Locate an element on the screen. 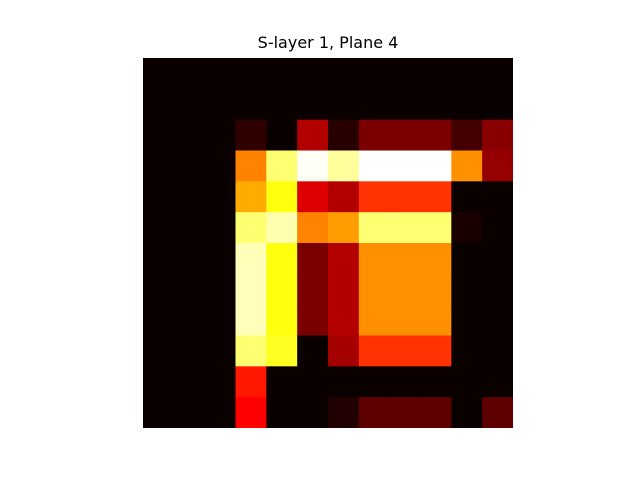  heatmap-cell-r2-c8 is located at coordinates (405, 135).